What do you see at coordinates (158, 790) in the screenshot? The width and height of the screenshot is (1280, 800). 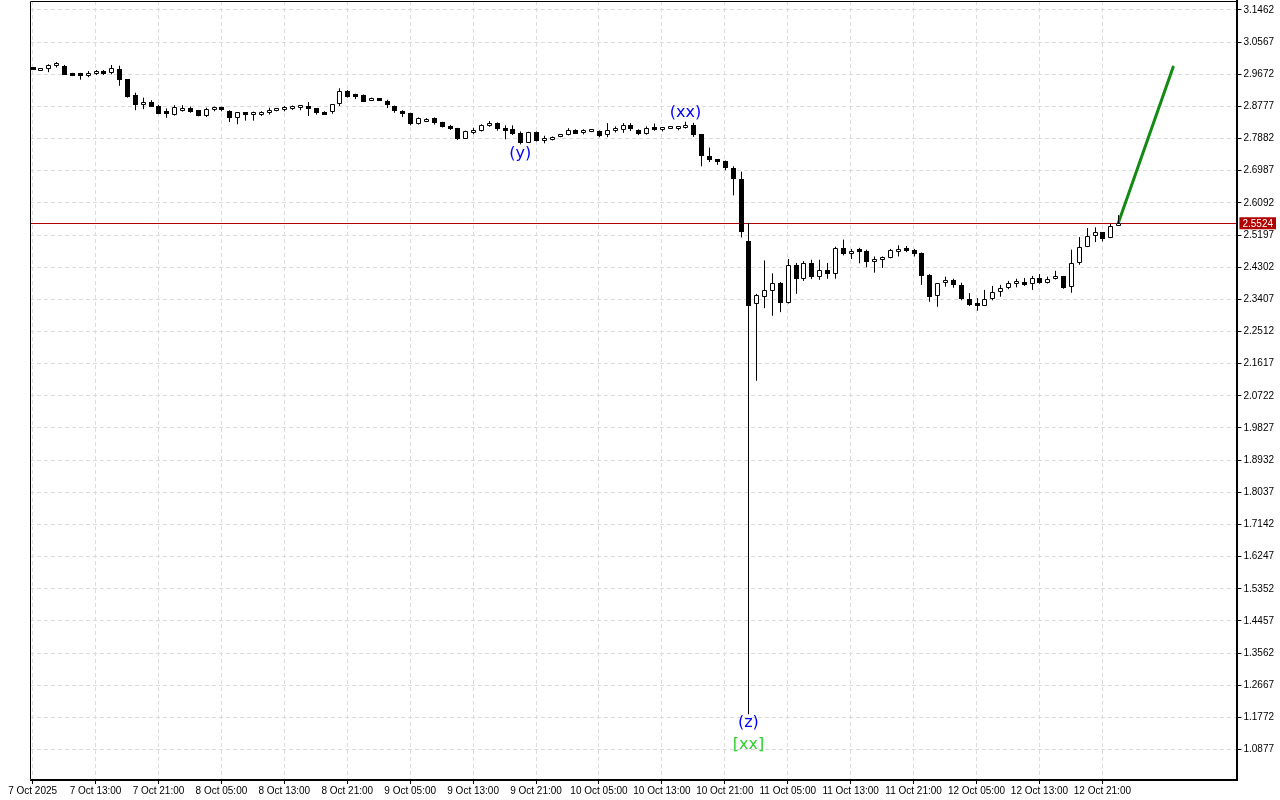 I see `x-tick-label: 7 Oct 21:00` at bounding box center [158, 790].